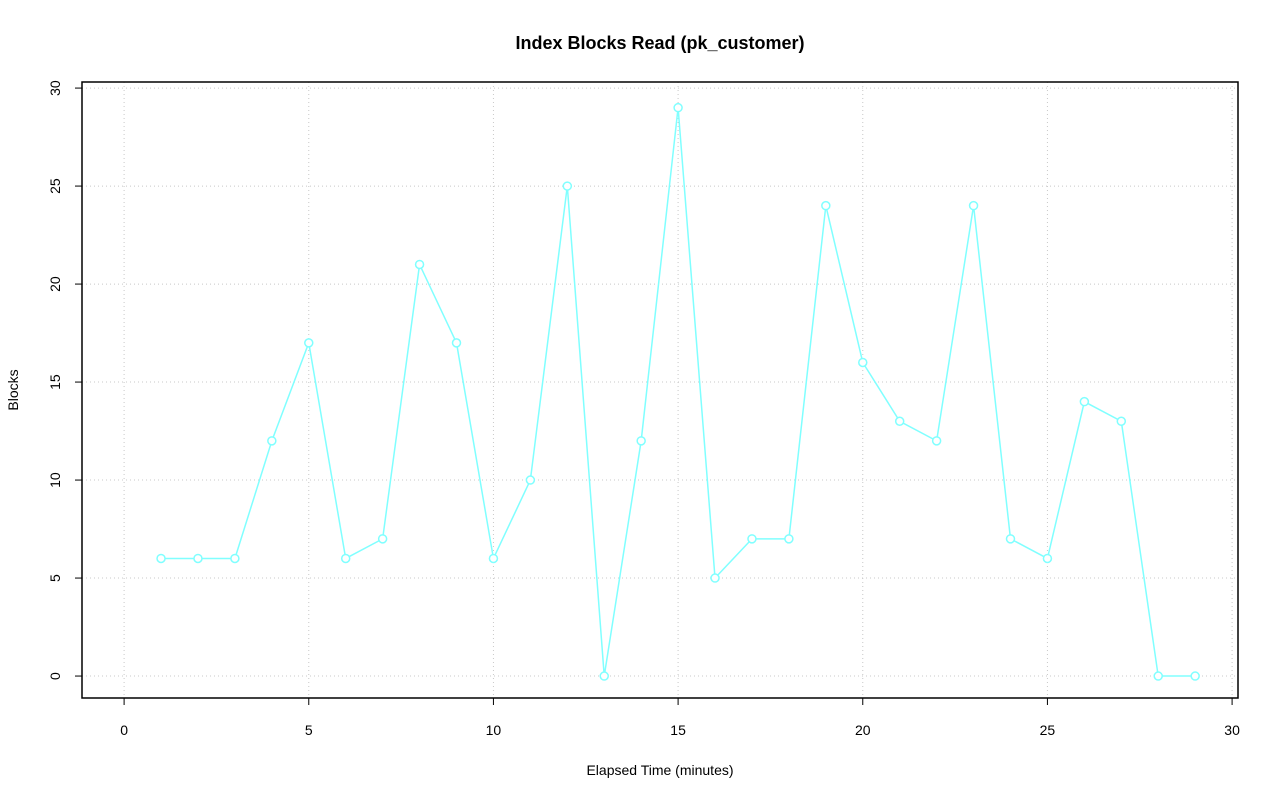  I want to click on x-tick-label: 20, so click(863, 730).